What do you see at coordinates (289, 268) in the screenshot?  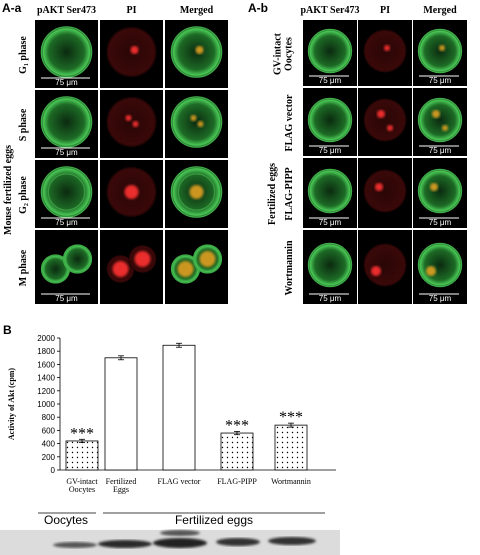 I see `row-label: Wortmannin` at bounding box center [289, 268].